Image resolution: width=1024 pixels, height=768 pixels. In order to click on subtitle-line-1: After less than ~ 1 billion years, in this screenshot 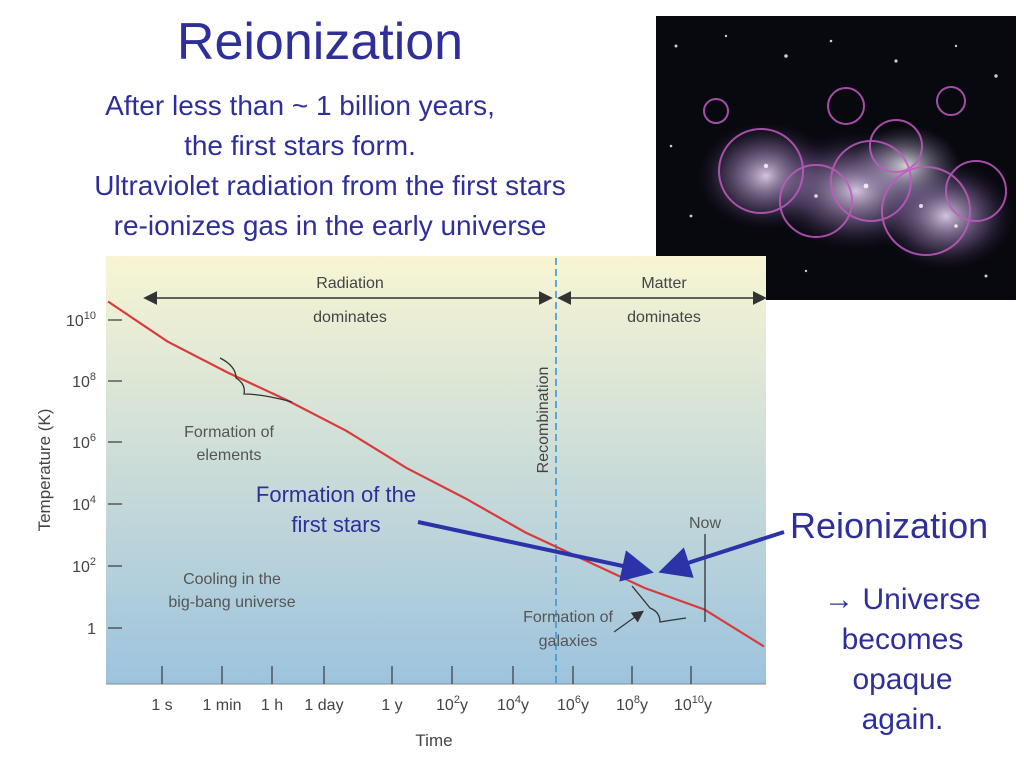, I will do `click(300, 105)`.